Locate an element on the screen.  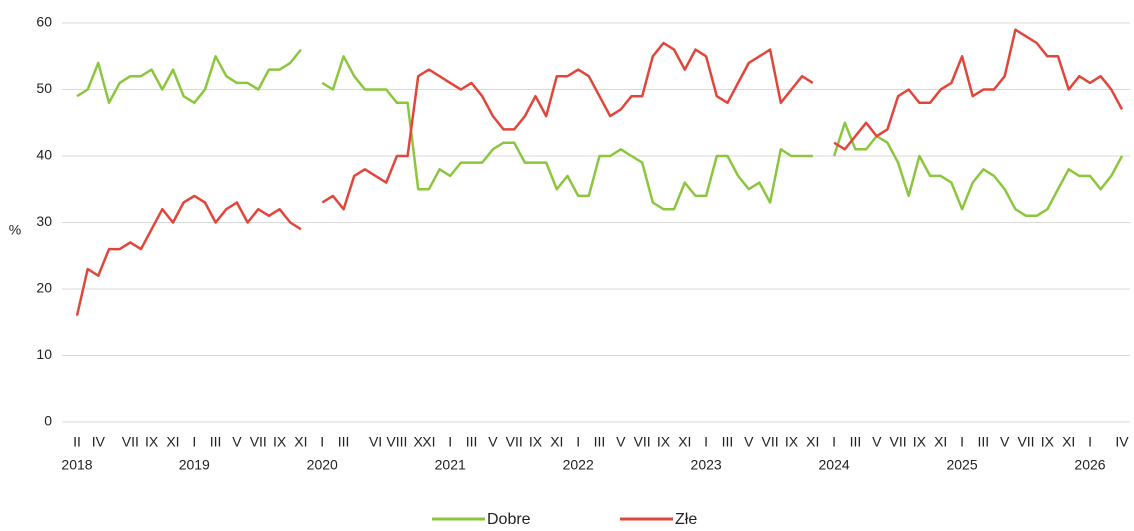
year-label: 2023 is located at coordinates (706, 465).